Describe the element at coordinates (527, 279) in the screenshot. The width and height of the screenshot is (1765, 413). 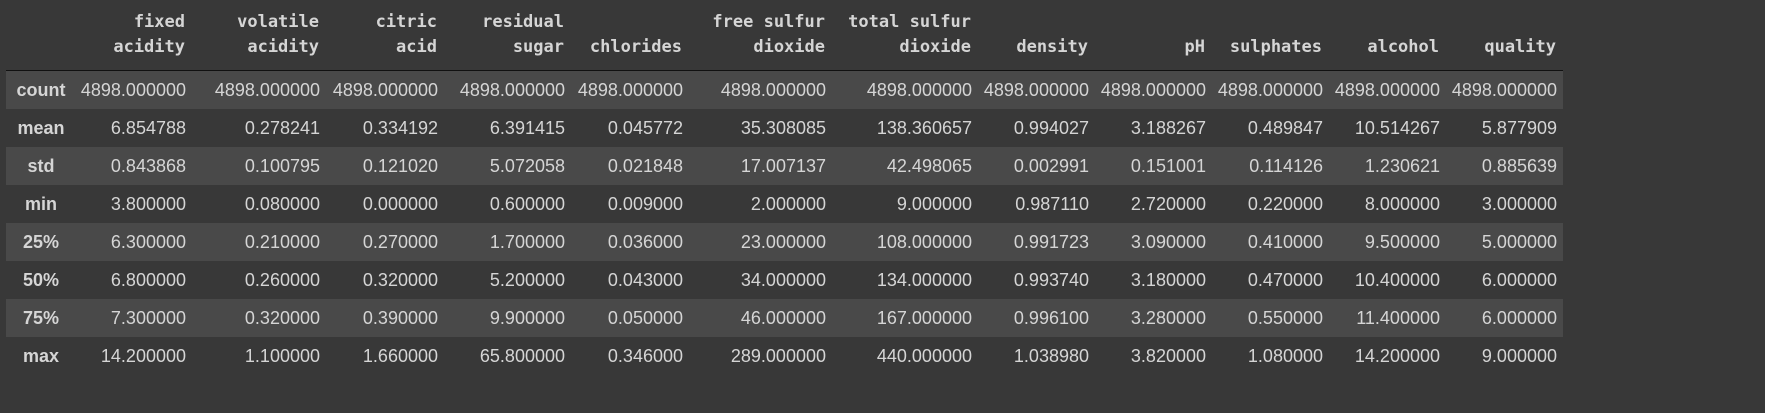
I see `table-cell: 5.200000` at that location.